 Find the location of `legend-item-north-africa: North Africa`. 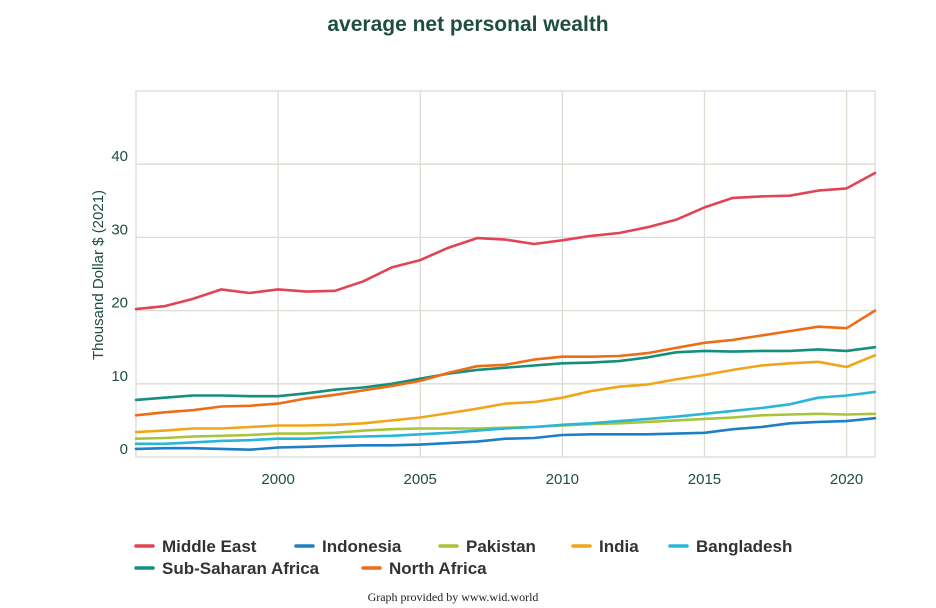

legend-item-north-africa: North Africa is located at coordinates (424, 568).